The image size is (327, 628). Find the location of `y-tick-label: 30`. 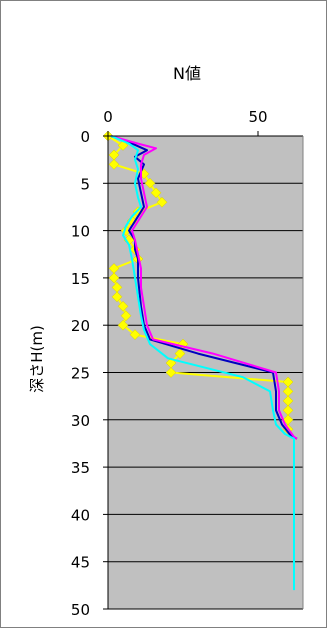

y-tick-label: 30 is located at coordinates (80, 421).